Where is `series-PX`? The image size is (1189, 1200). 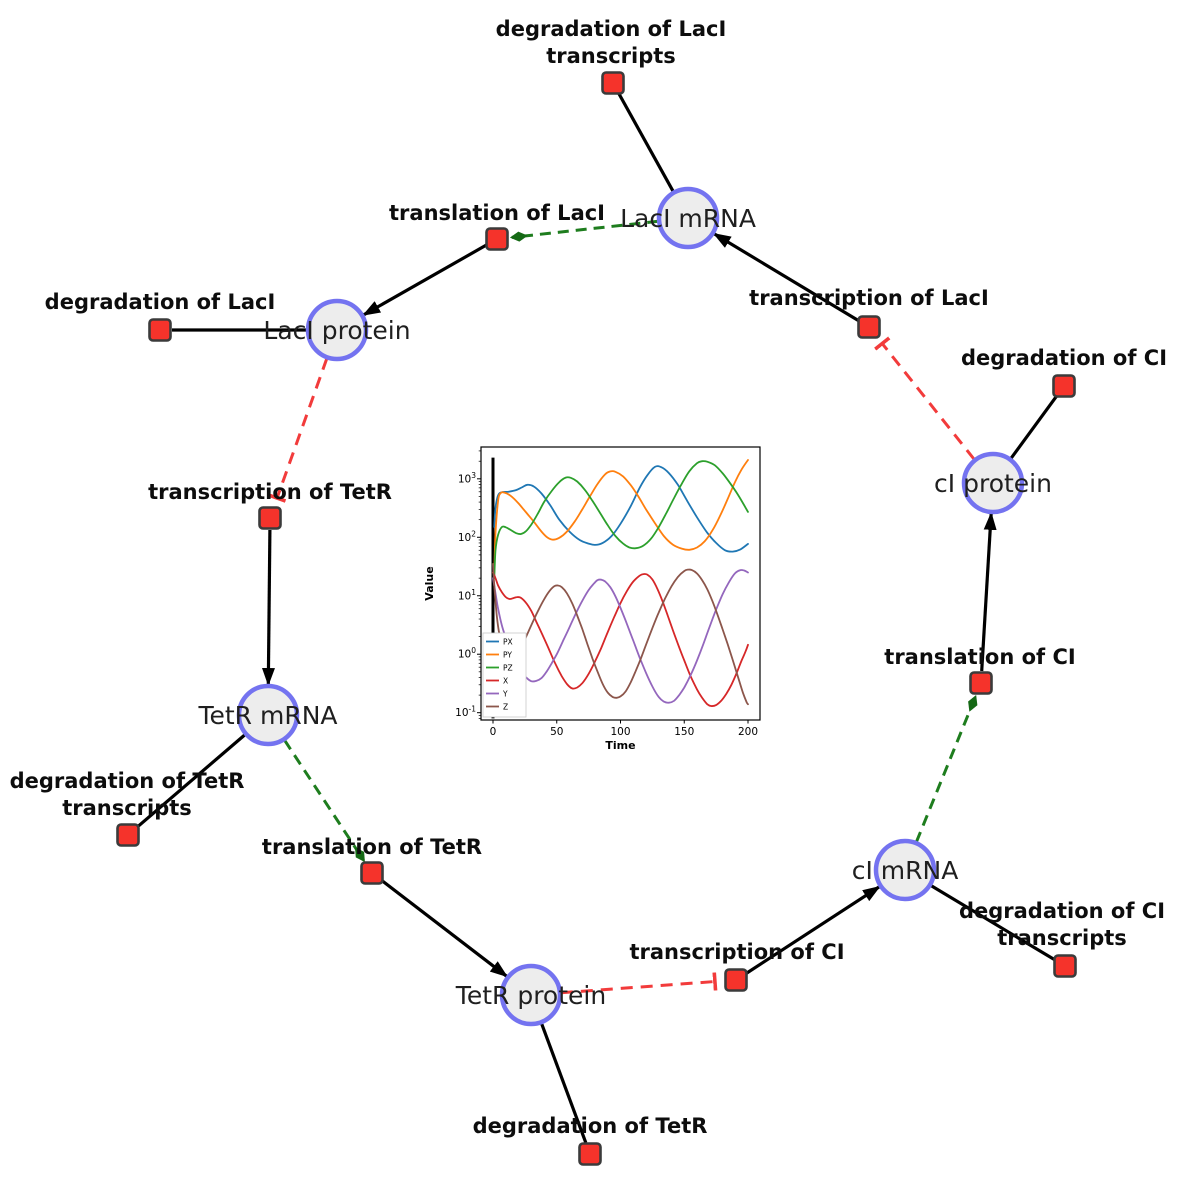 series-PX is located at coordinates (621, 509).